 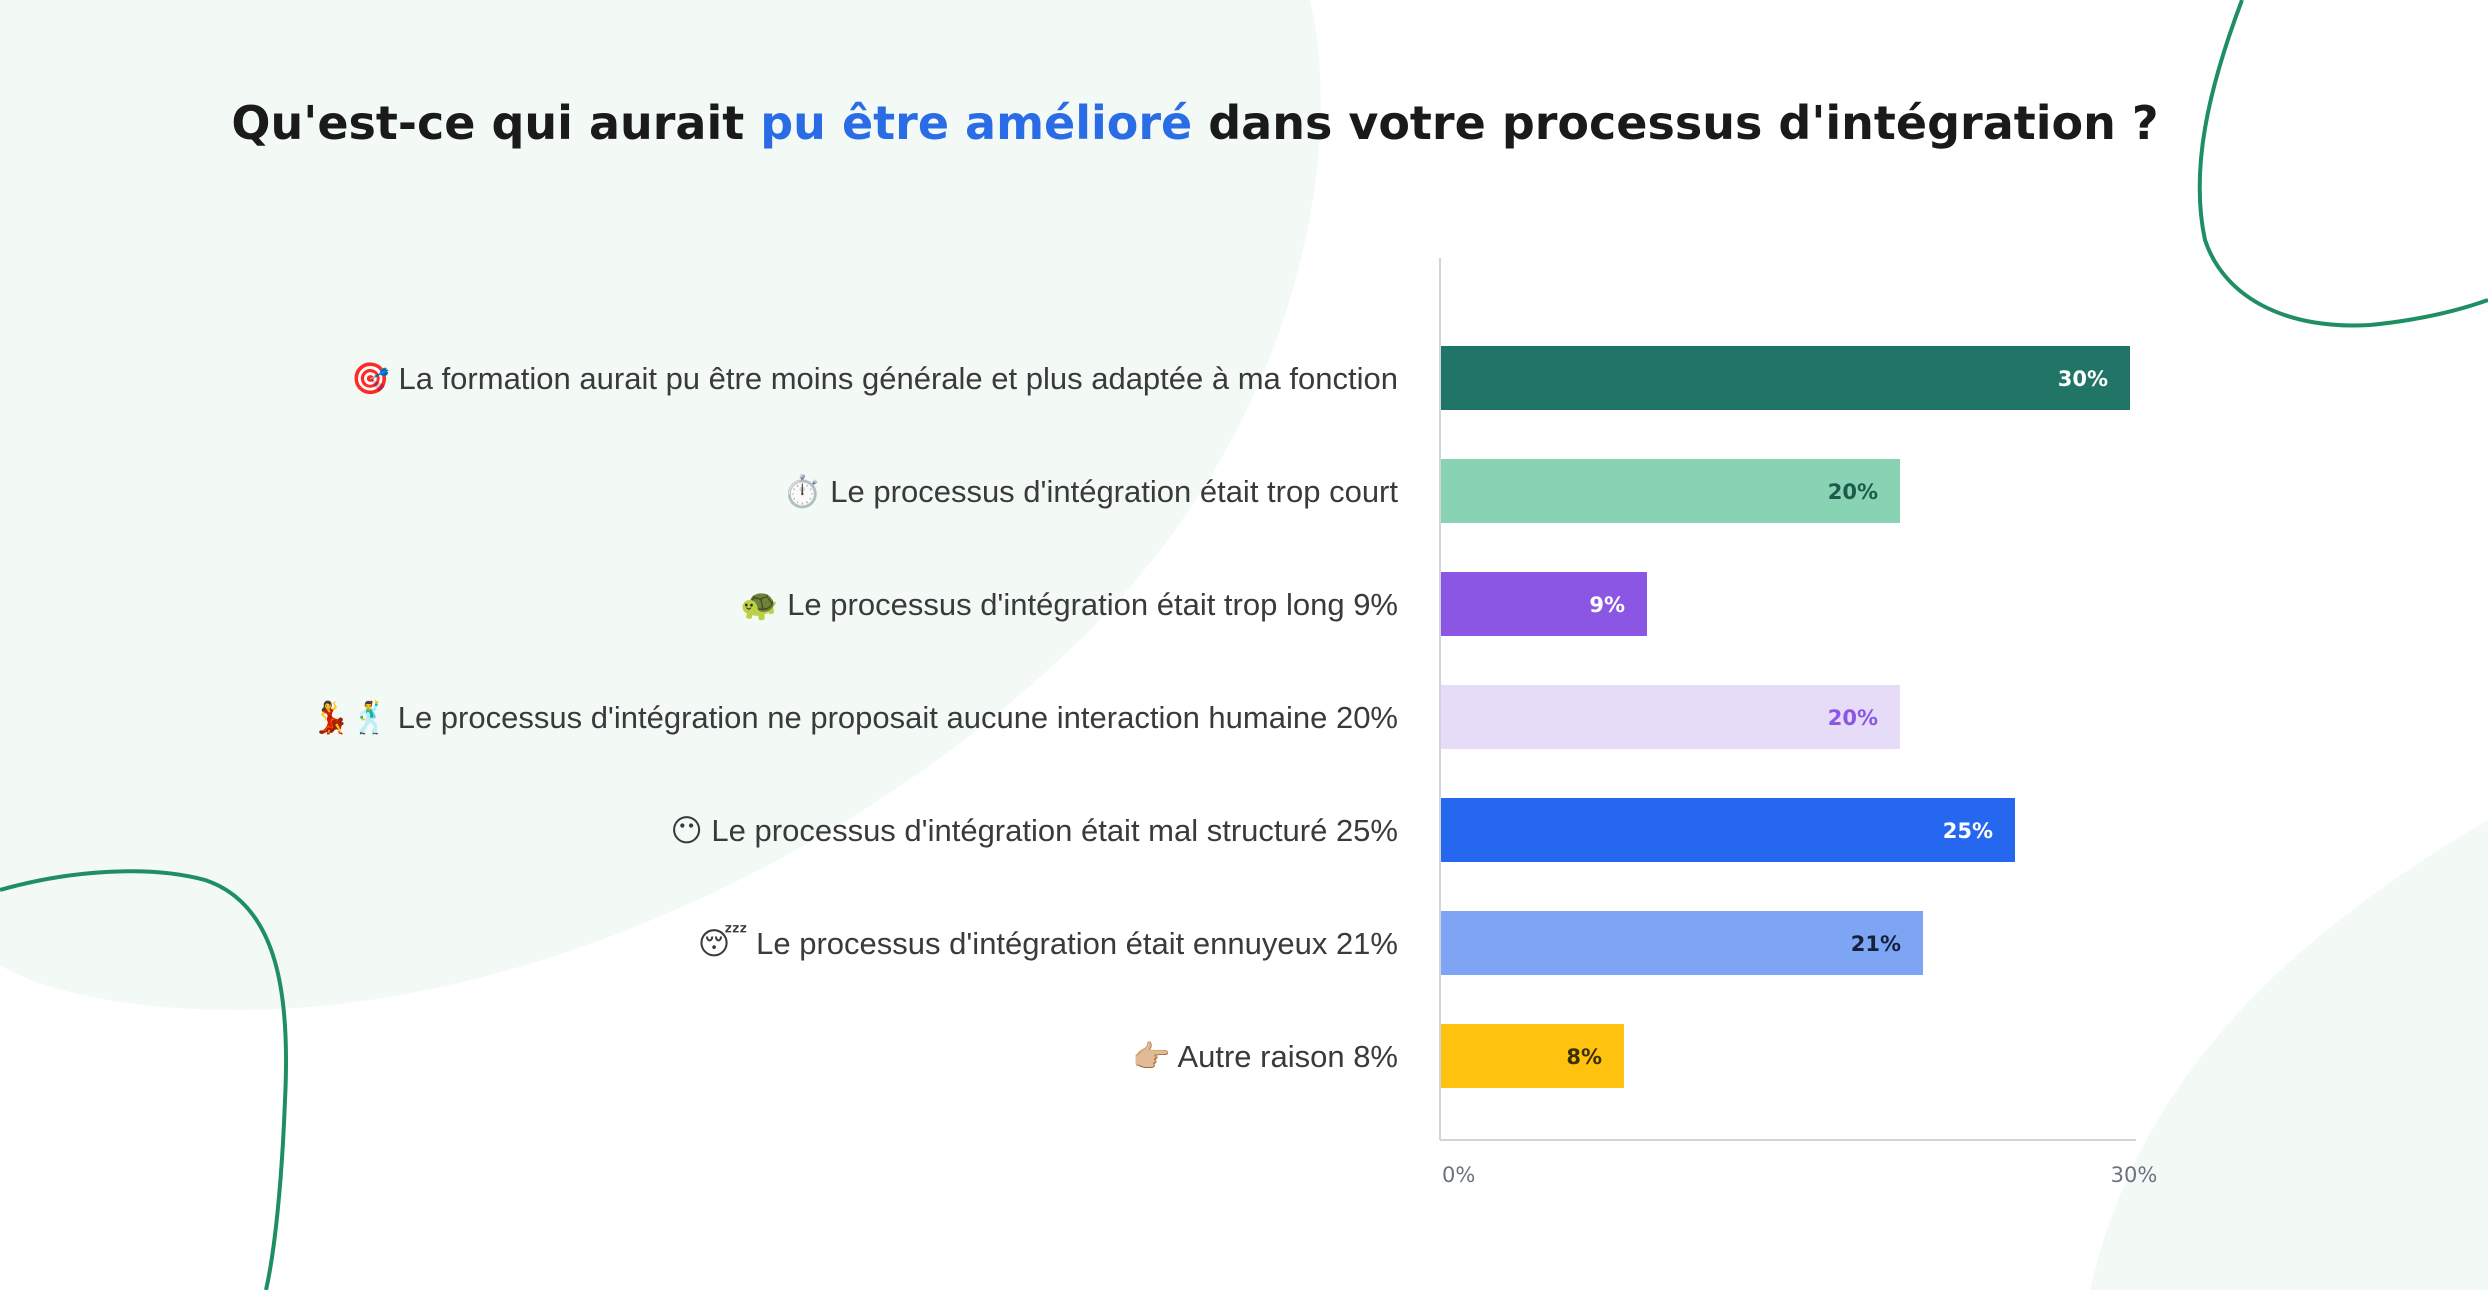 I want to click on x-tick-label-2: 30%, so click(x=2134, y=1175).